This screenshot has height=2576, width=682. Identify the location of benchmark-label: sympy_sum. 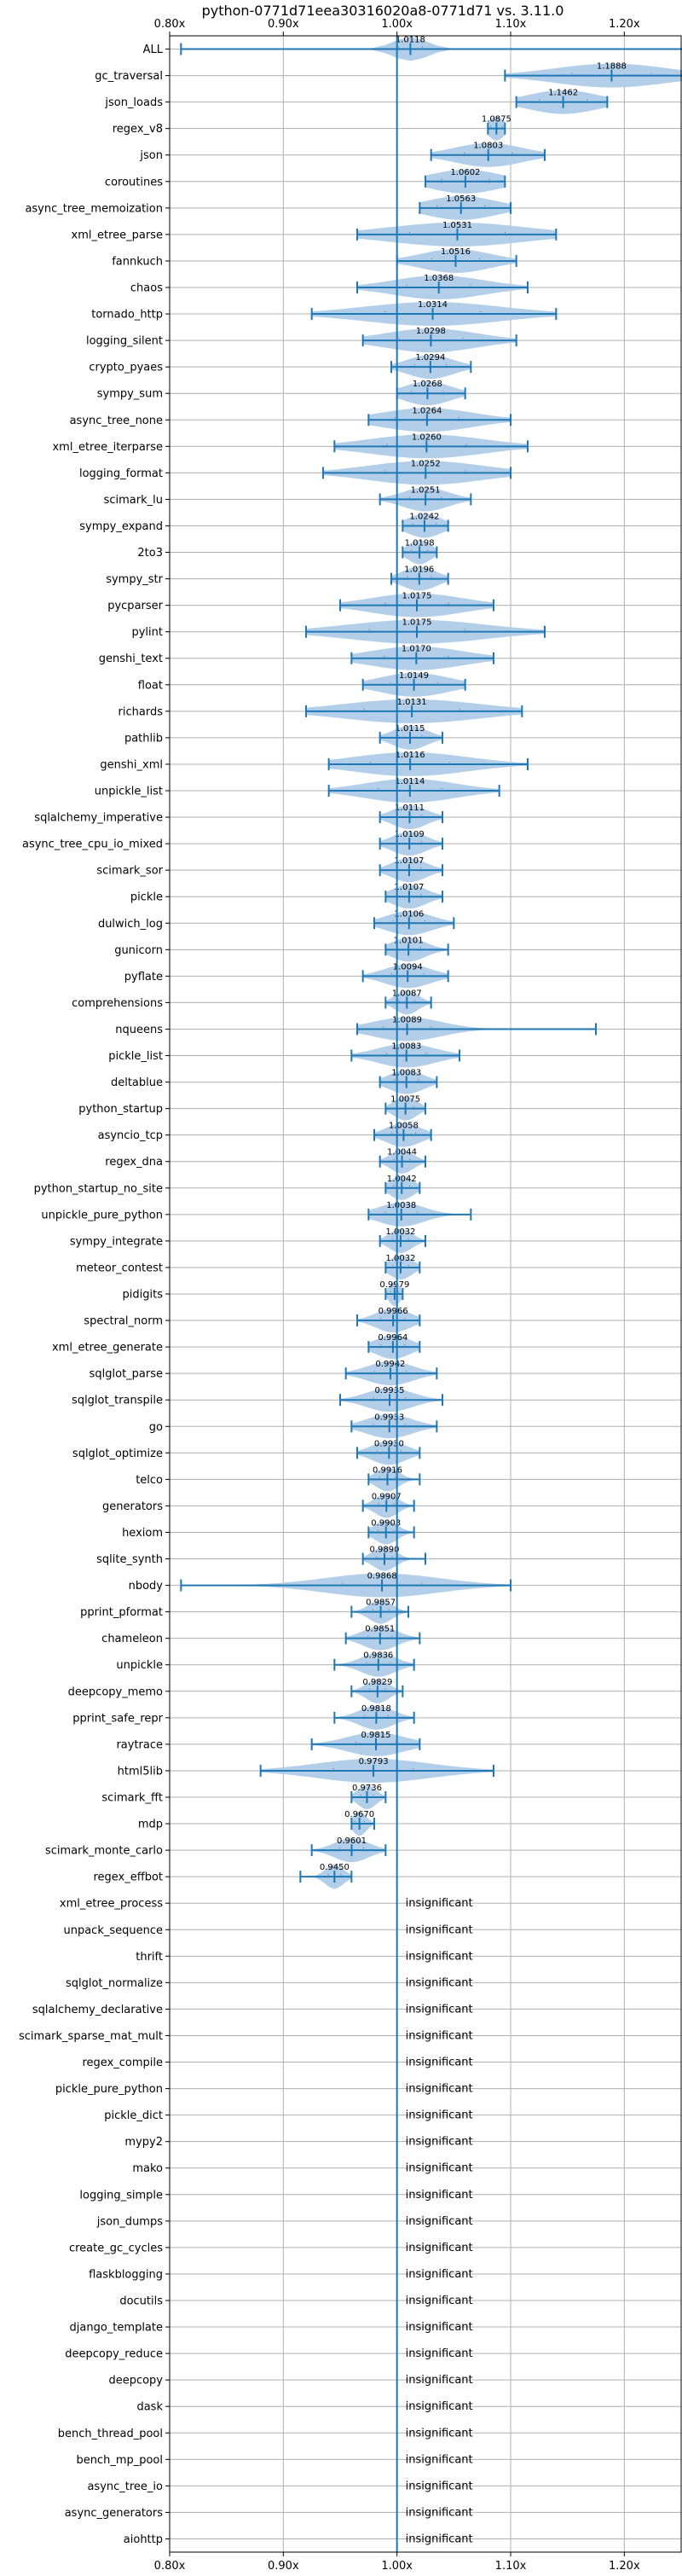
(130, 394).